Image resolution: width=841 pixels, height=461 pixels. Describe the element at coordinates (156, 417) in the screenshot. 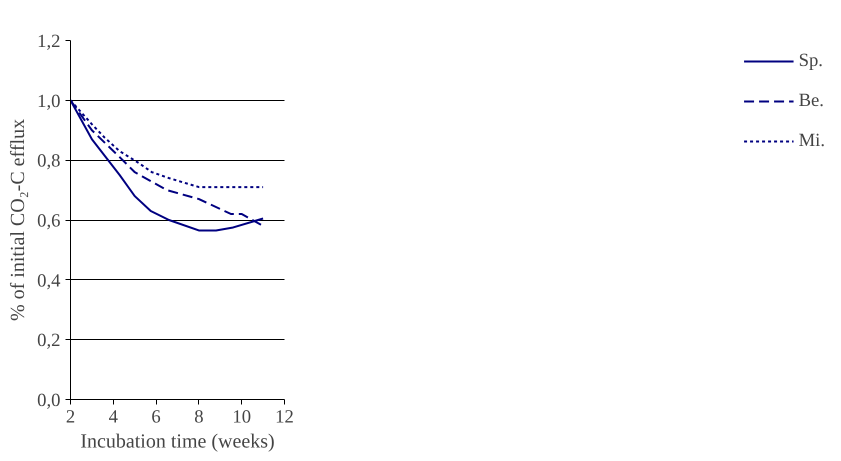

I see `x-tick-label: 6` at that location.